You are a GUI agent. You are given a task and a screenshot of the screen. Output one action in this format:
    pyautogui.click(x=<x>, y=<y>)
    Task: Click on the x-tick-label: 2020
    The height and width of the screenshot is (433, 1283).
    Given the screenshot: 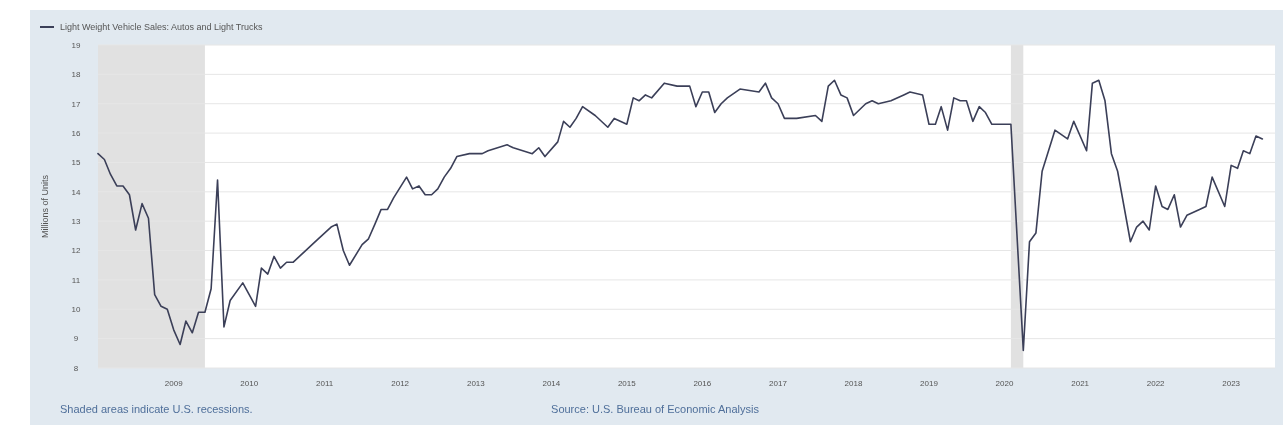 What is the action you would take?
    pyautogui.click(x=1004, y=383)
    